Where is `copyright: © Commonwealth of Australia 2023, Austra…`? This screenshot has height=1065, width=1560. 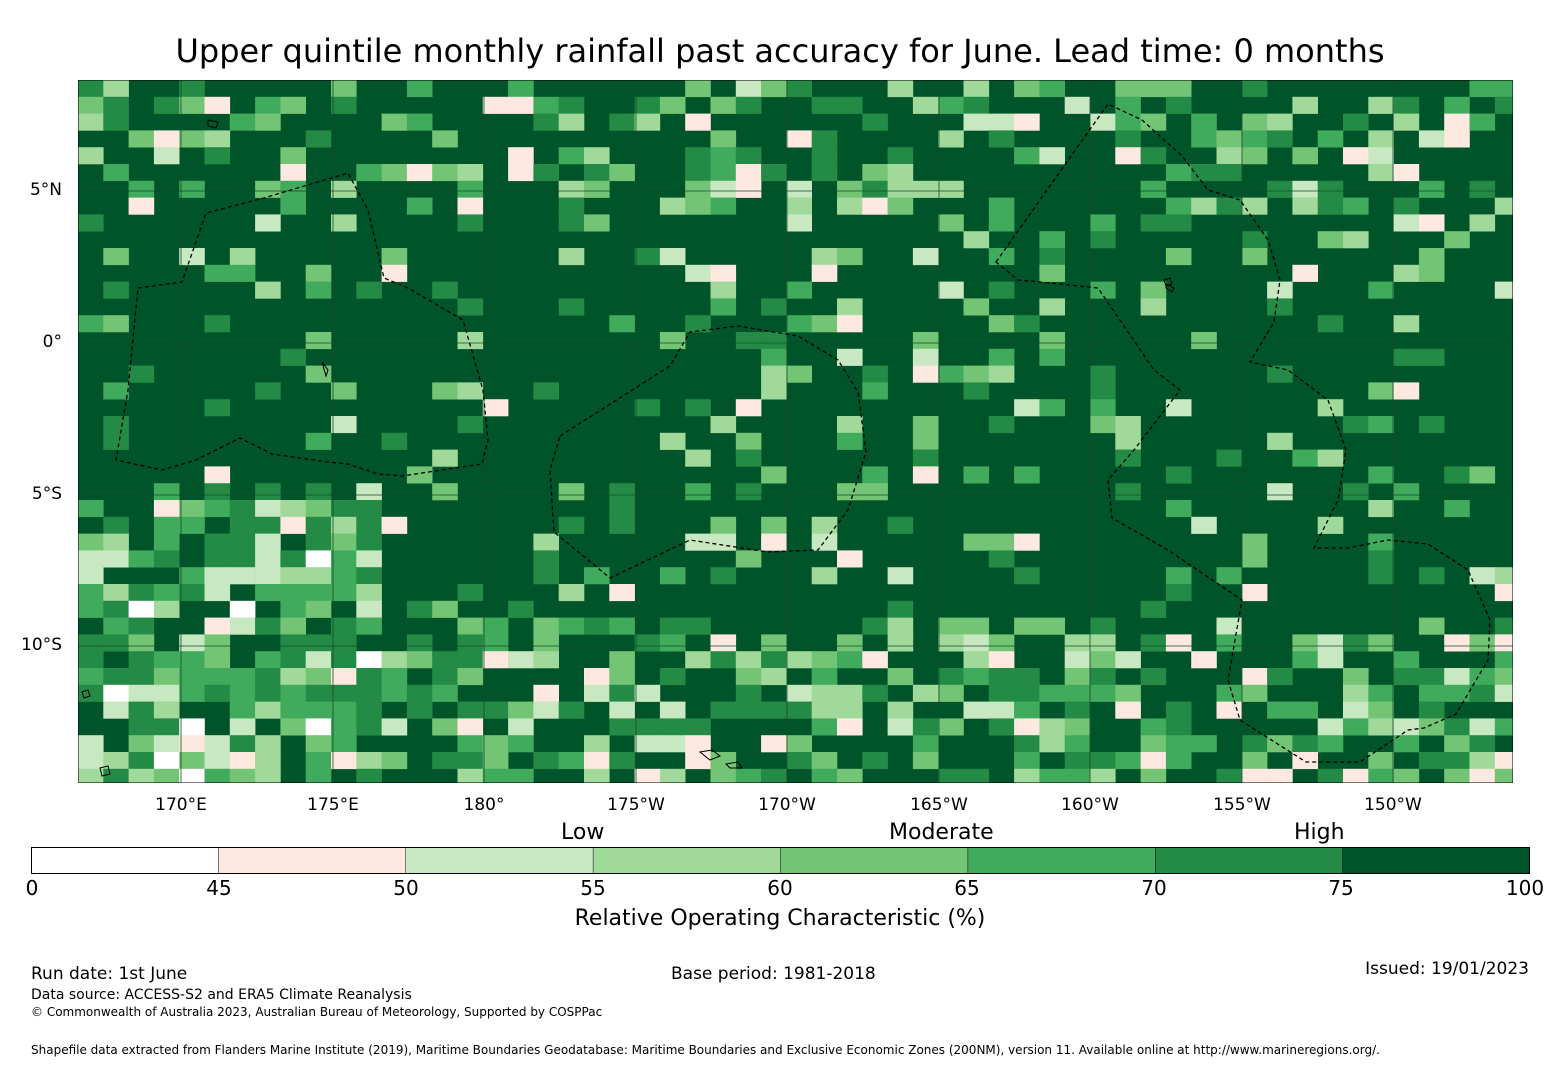 copyright: © Commonwealth of Australia 2023, Austra… is located at coordinates (317, 1012).